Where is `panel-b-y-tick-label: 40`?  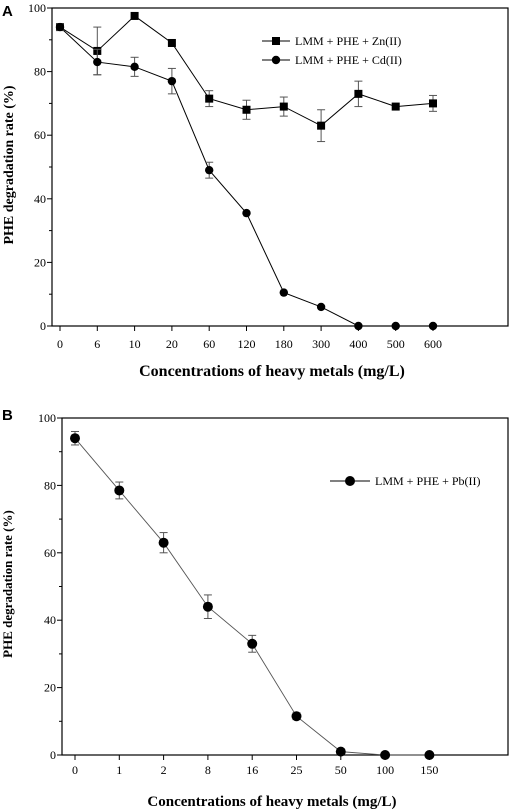 panel-b-y-tick-label: 40 is located at coordinates (50, 620).